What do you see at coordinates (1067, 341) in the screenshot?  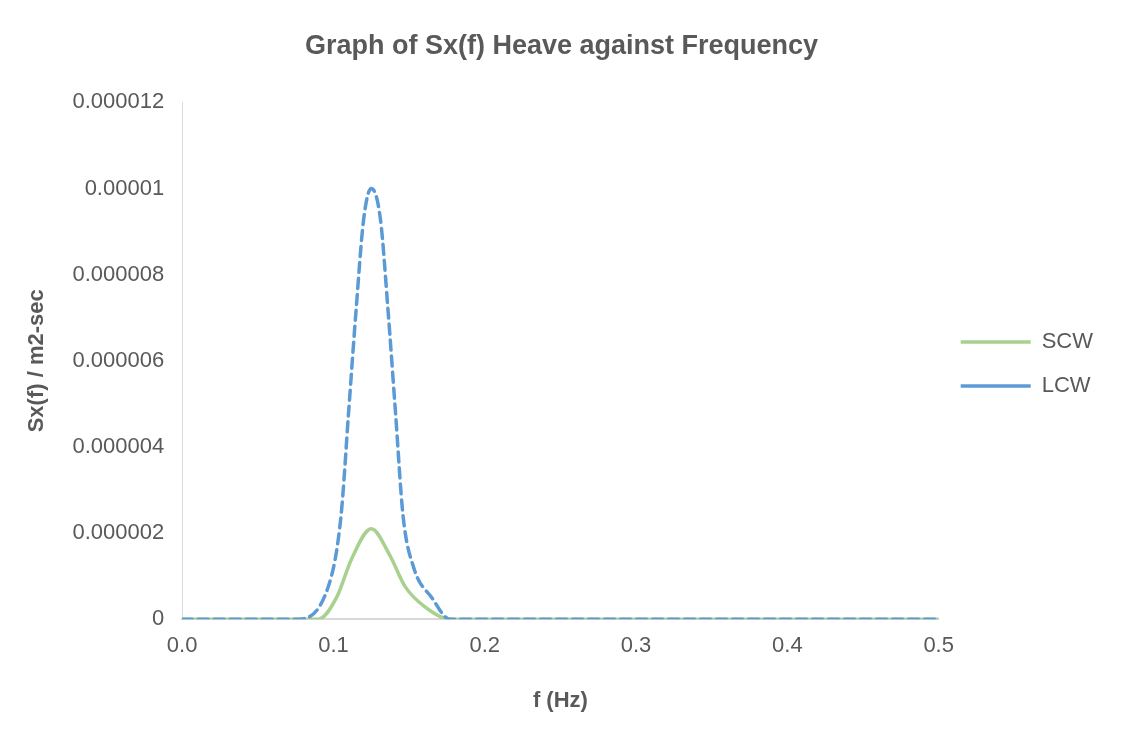 I see `legend-label: SCW` at bounding box center [1067, 341].